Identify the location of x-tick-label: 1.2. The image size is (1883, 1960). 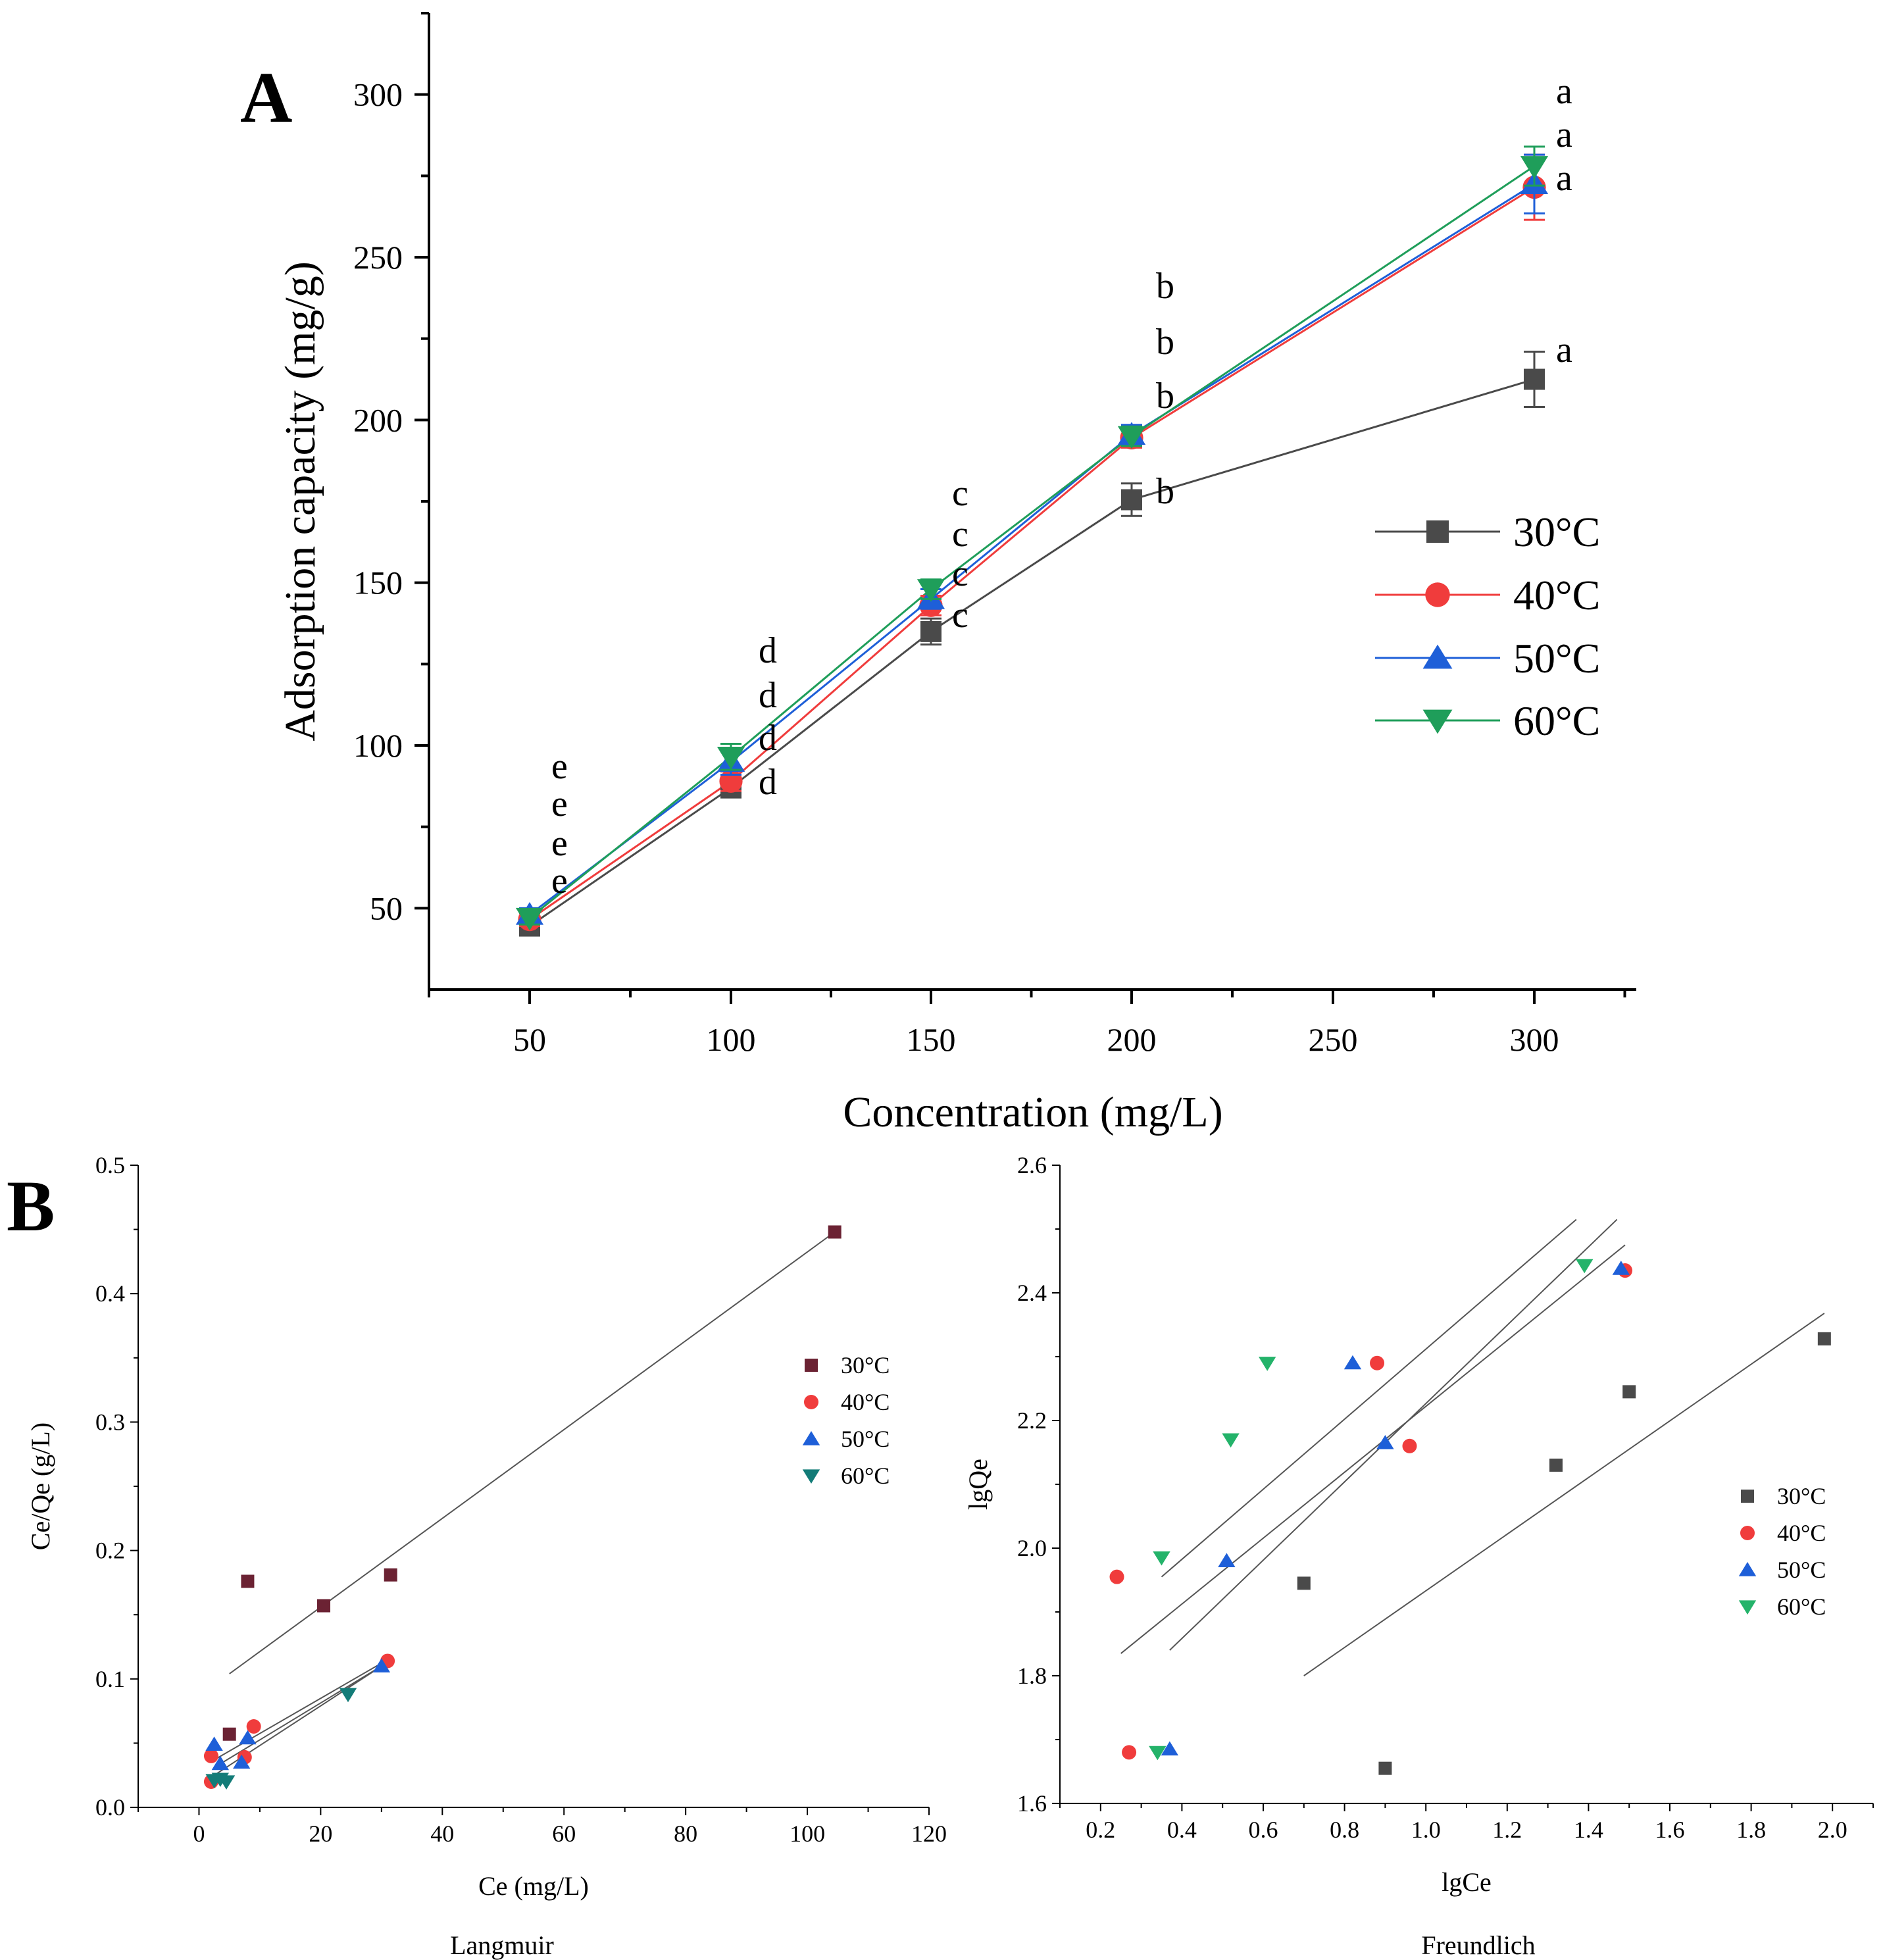
(1507, 1830).